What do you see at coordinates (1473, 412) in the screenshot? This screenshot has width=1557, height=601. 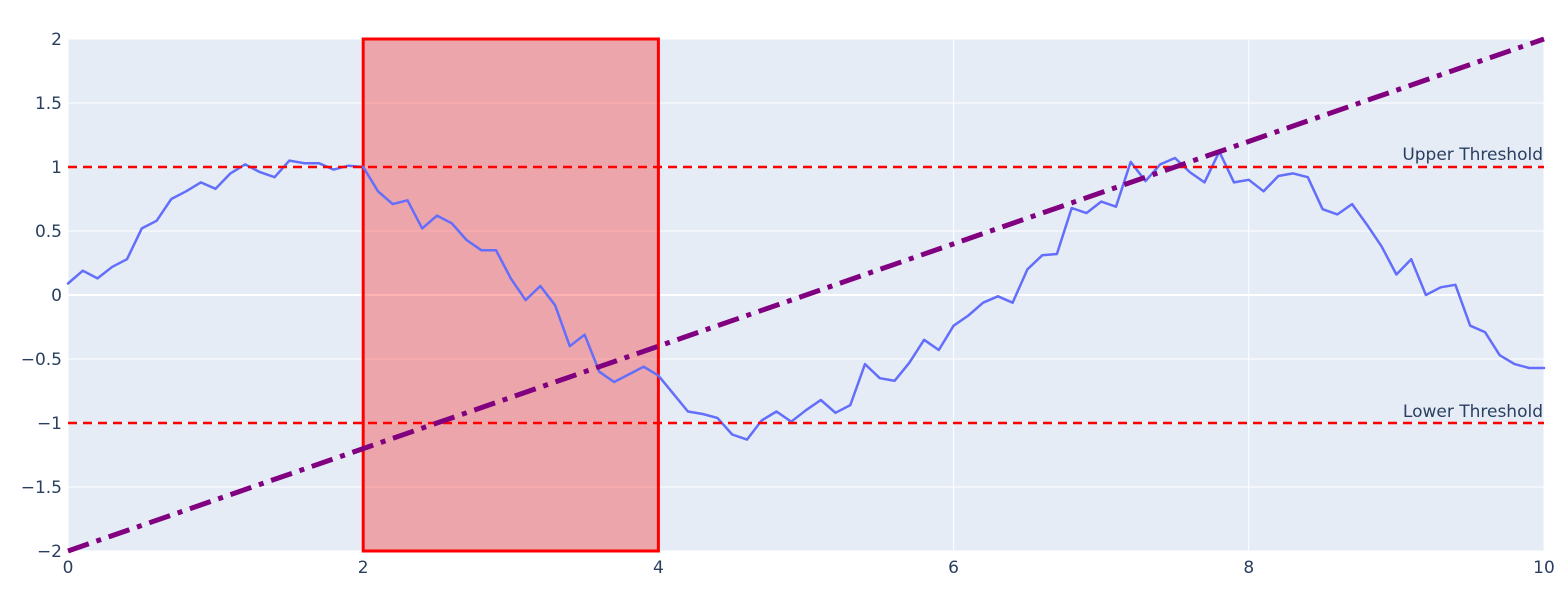 I see `lower-threshold-label: Lower Threshold` at bounding box center [1473, 412].